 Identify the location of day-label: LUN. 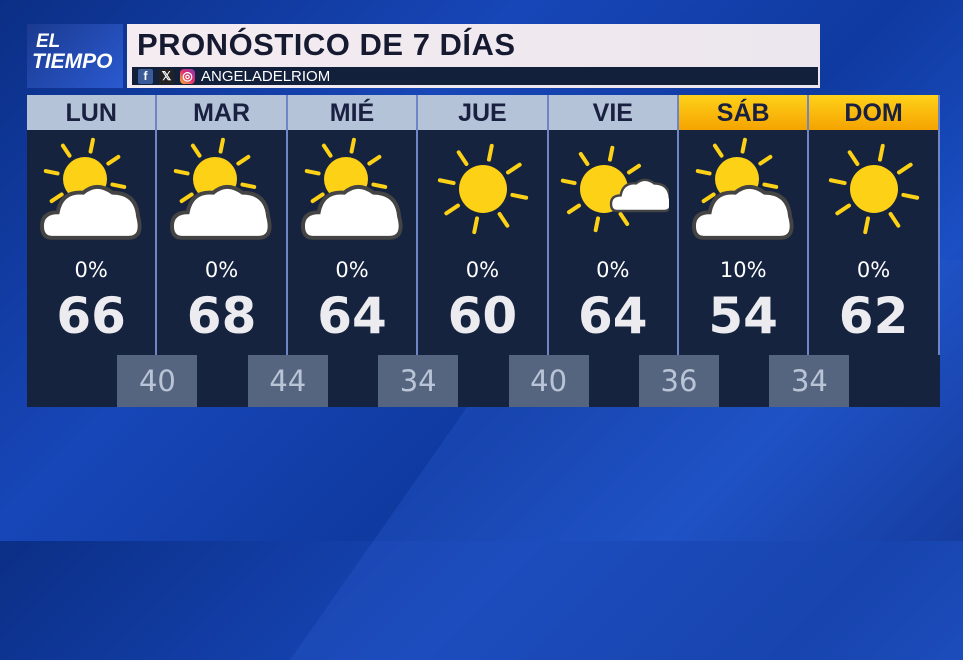
(91, 112).